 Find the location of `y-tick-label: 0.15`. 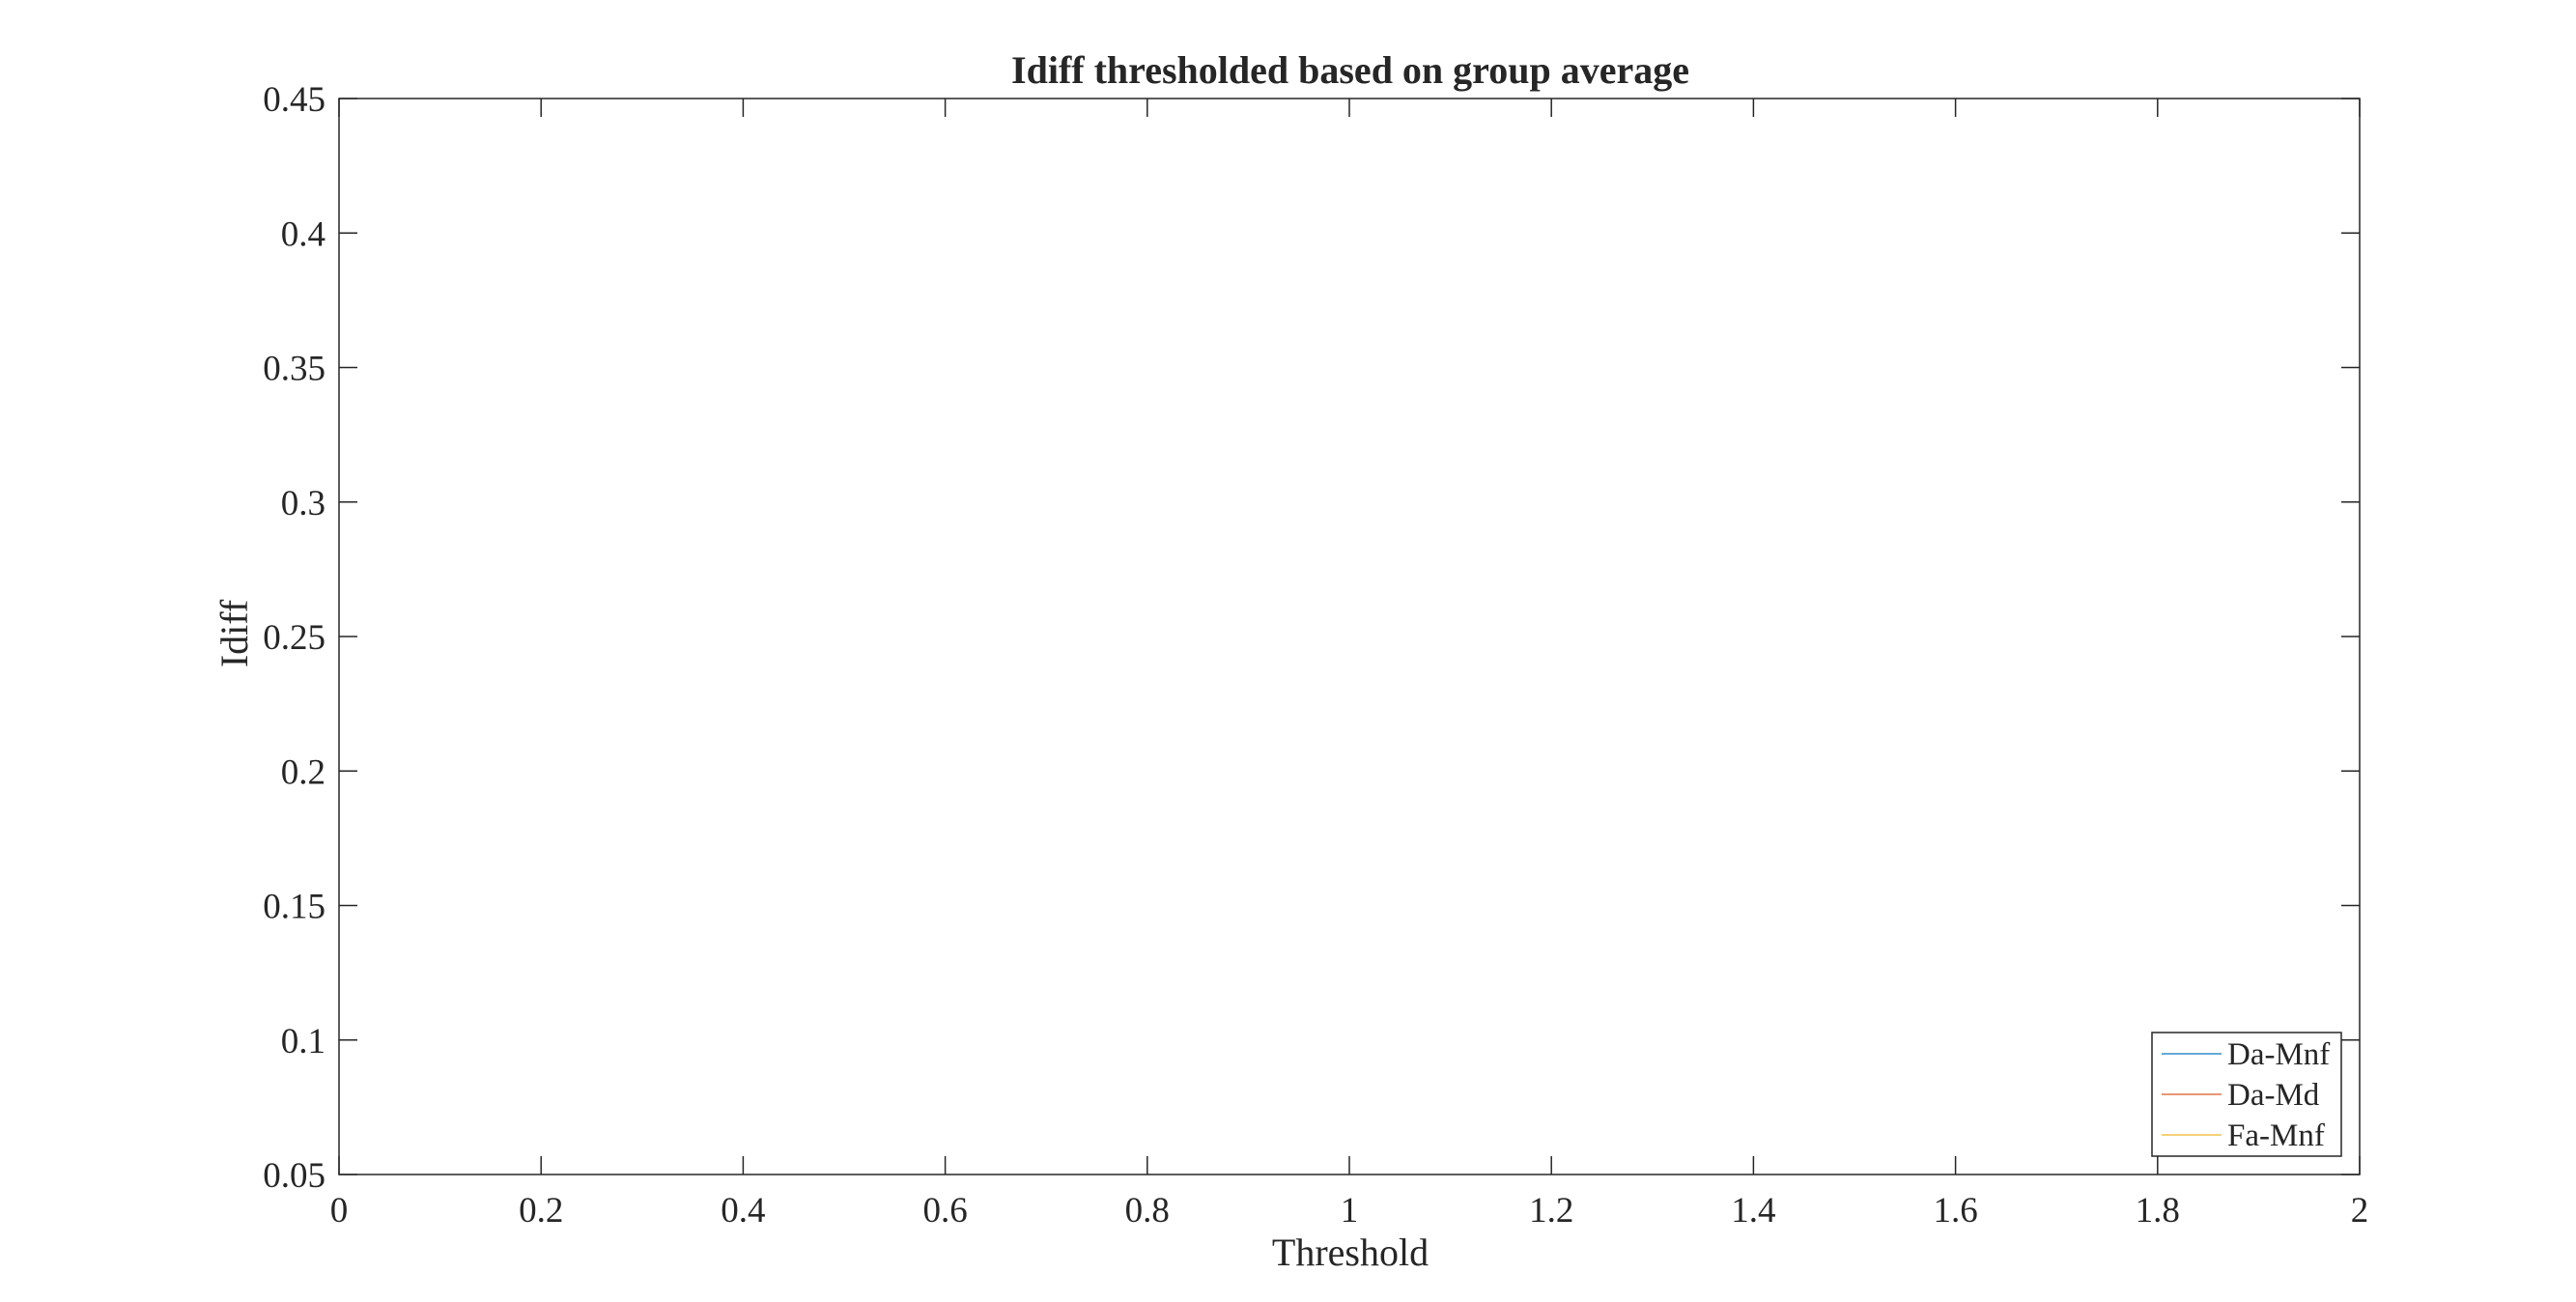

y-tick-label: 0.15 is located at coordinates (294, 907).